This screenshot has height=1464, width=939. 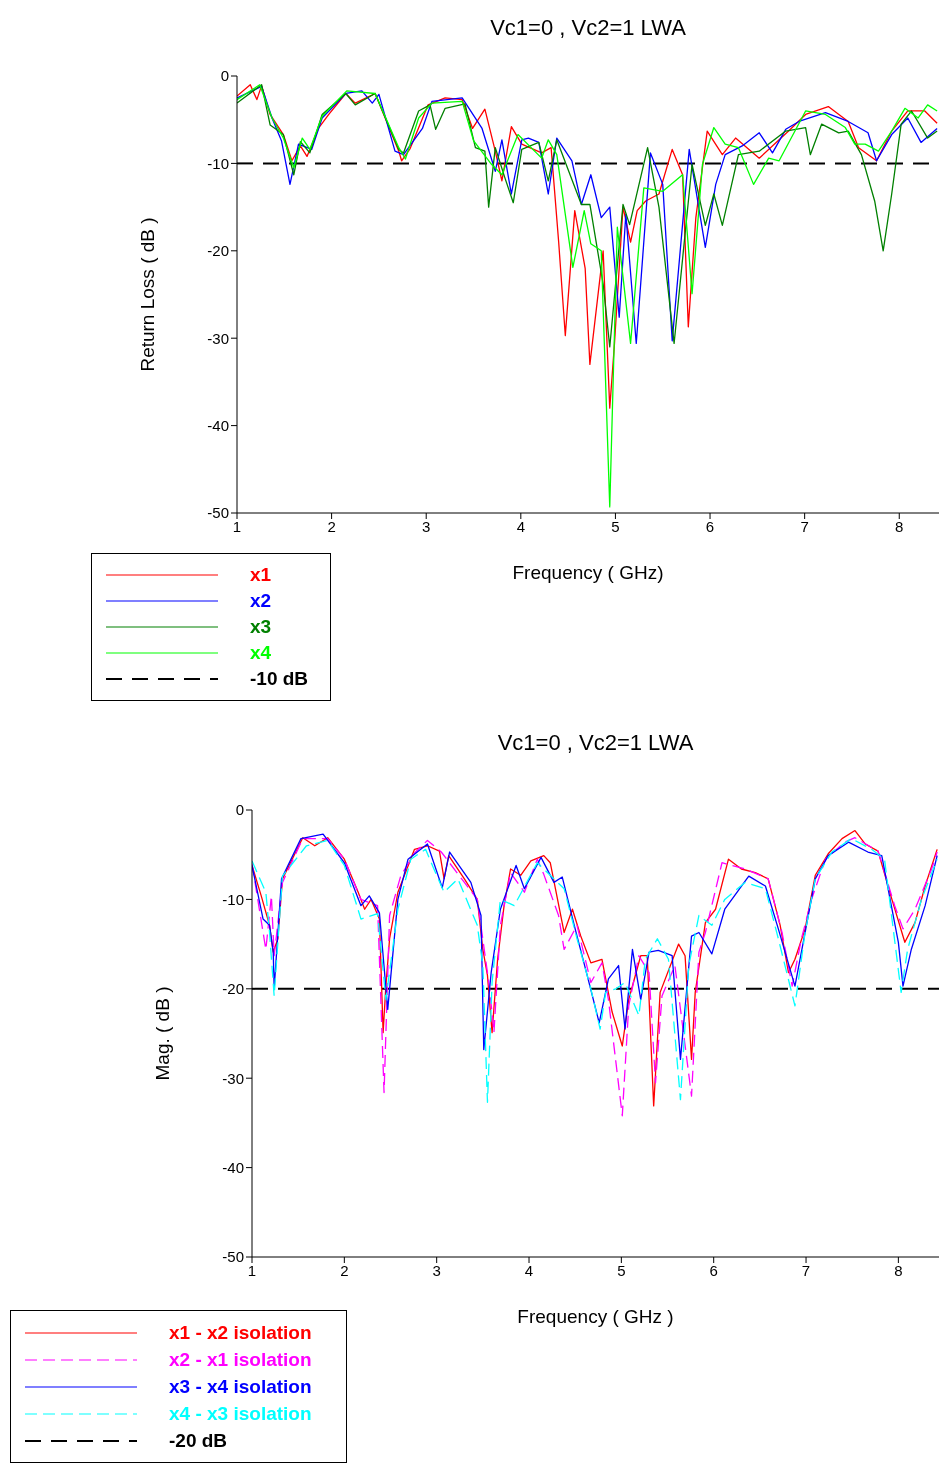 I want to click on text: x4 - x3 isolation, so click(x=240, y=1413).